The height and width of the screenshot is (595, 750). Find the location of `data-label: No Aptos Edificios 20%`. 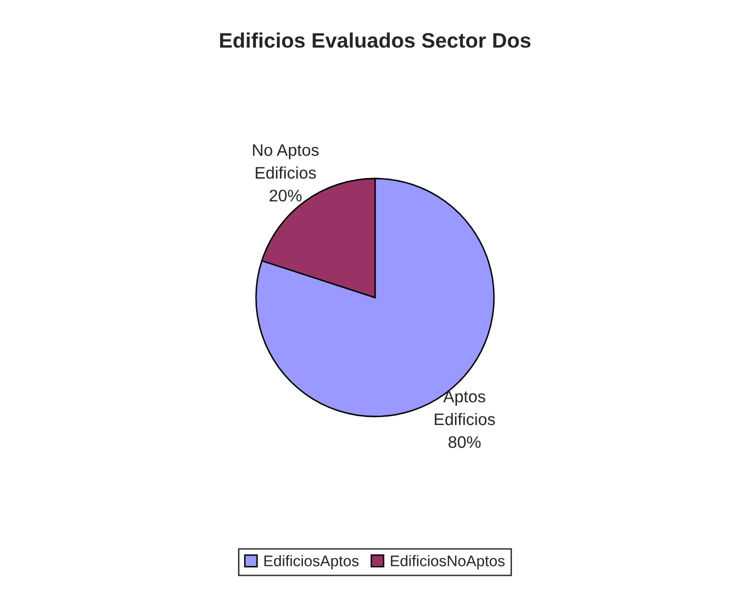

data-label: No Aptos Edificios 20% is located at coordinates (286, 173).